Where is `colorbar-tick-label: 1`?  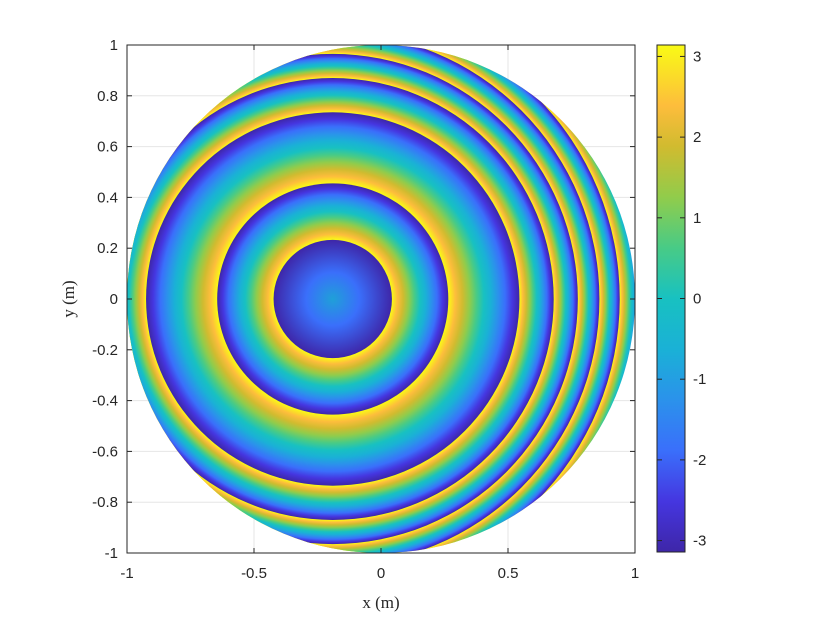
colorbar-tick-label: 1 is located at coordinates (697, 218).